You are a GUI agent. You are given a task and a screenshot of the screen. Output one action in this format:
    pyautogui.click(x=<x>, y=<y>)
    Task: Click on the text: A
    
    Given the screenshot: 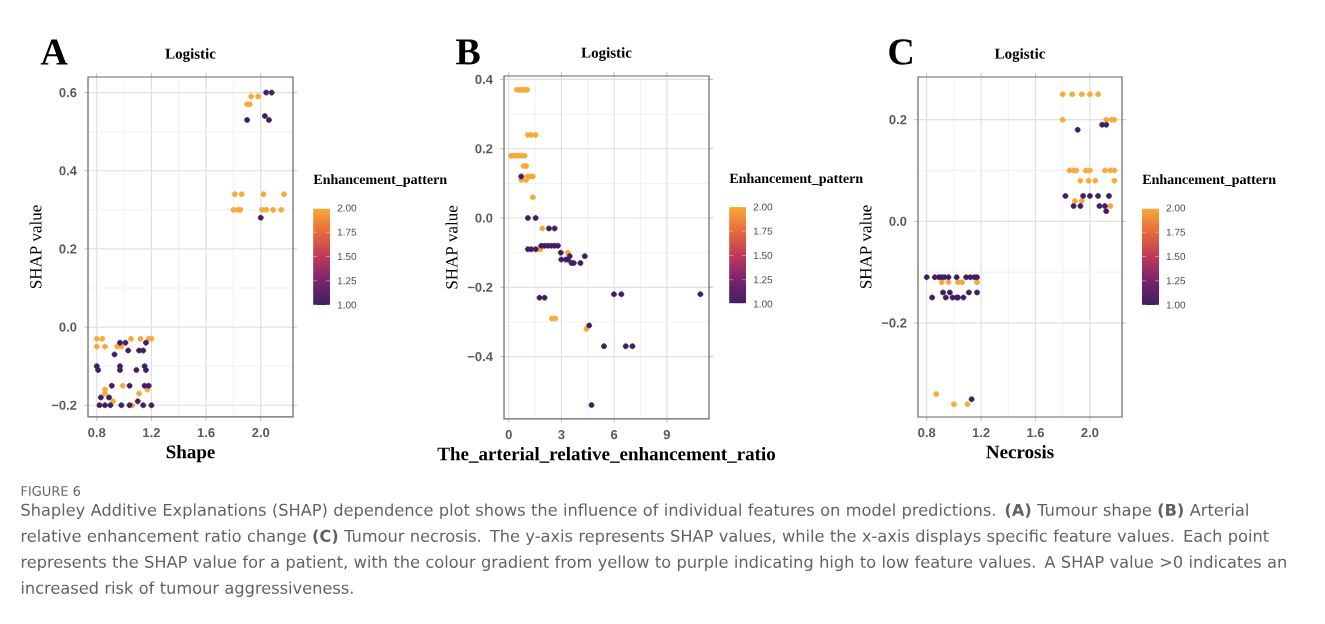 What is the action you would take?
    pyautogui.click(x=54, y=52)
    